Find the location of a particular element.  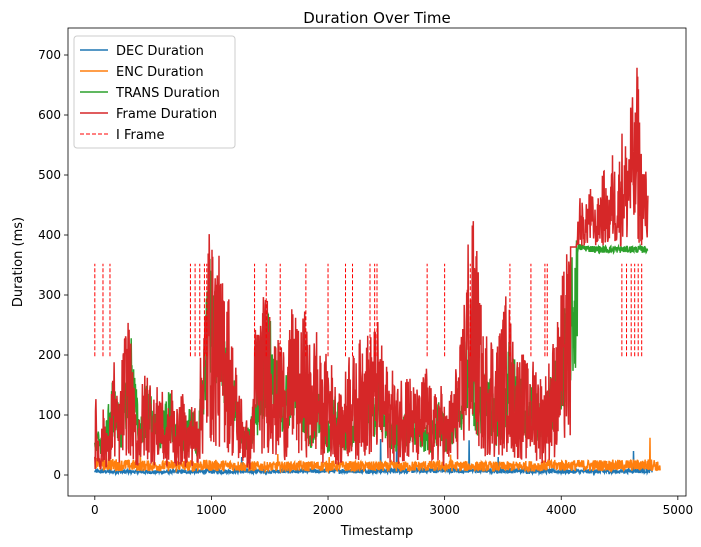

x-axis-label: Timestamp is located at coordinates (377, 531).